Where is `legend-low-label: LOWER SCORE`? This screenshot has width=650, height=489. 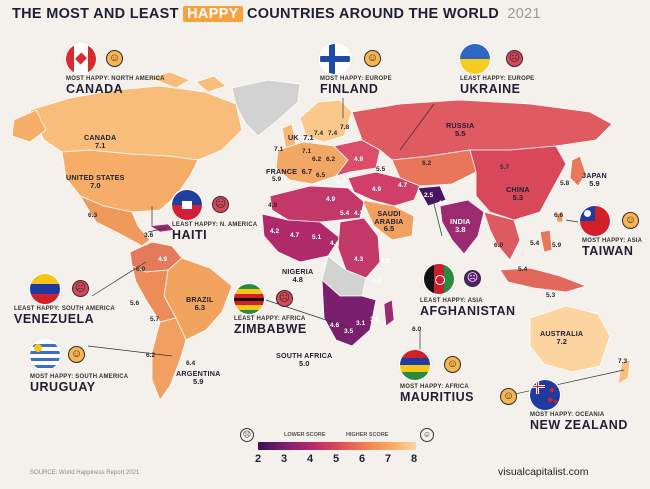
legend-low-label: LOWER SCORE is located at coordinates (305, 435).